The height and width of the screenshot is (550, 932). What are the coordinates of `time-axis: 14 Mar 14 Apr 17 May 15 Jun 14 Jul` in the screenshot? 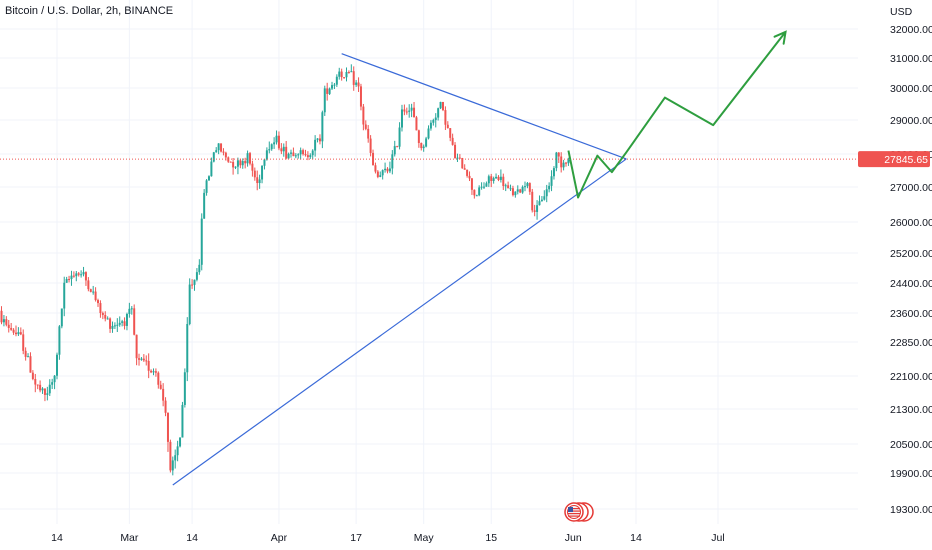 It's located at (388, 538).